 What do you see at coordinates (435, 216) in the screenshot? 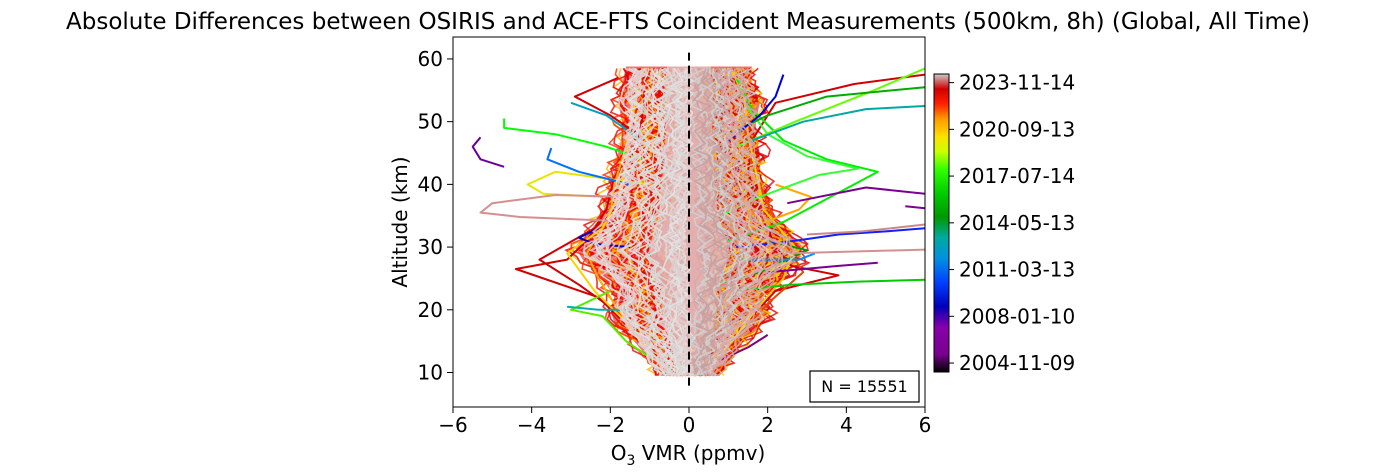
I see `y-axis: 10 20 30 40 50 60` at bounding box center [435, 216].